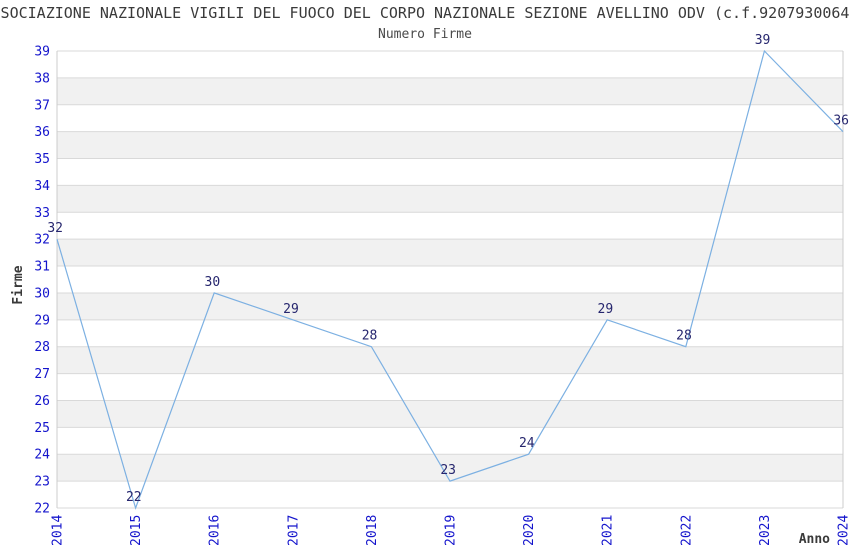  What do you see at coordinates (42, 401) in the screenshot?
I see `y-tick-label: 26` at bounding box center [42, 401].